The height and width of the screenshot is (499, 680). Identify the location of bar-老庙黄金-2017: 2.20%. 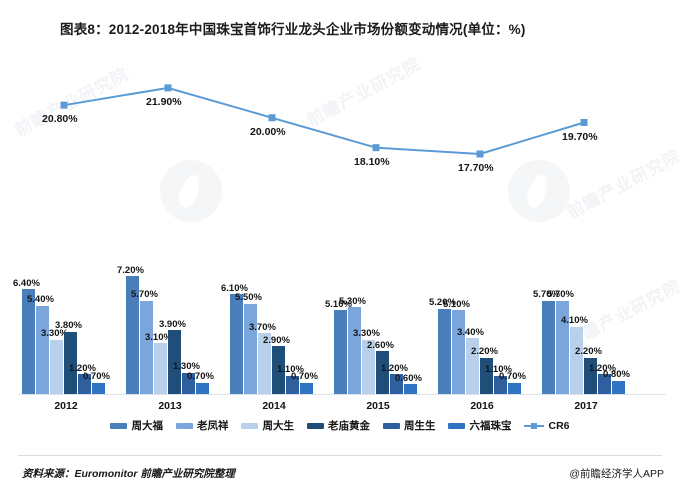
(588, 325).